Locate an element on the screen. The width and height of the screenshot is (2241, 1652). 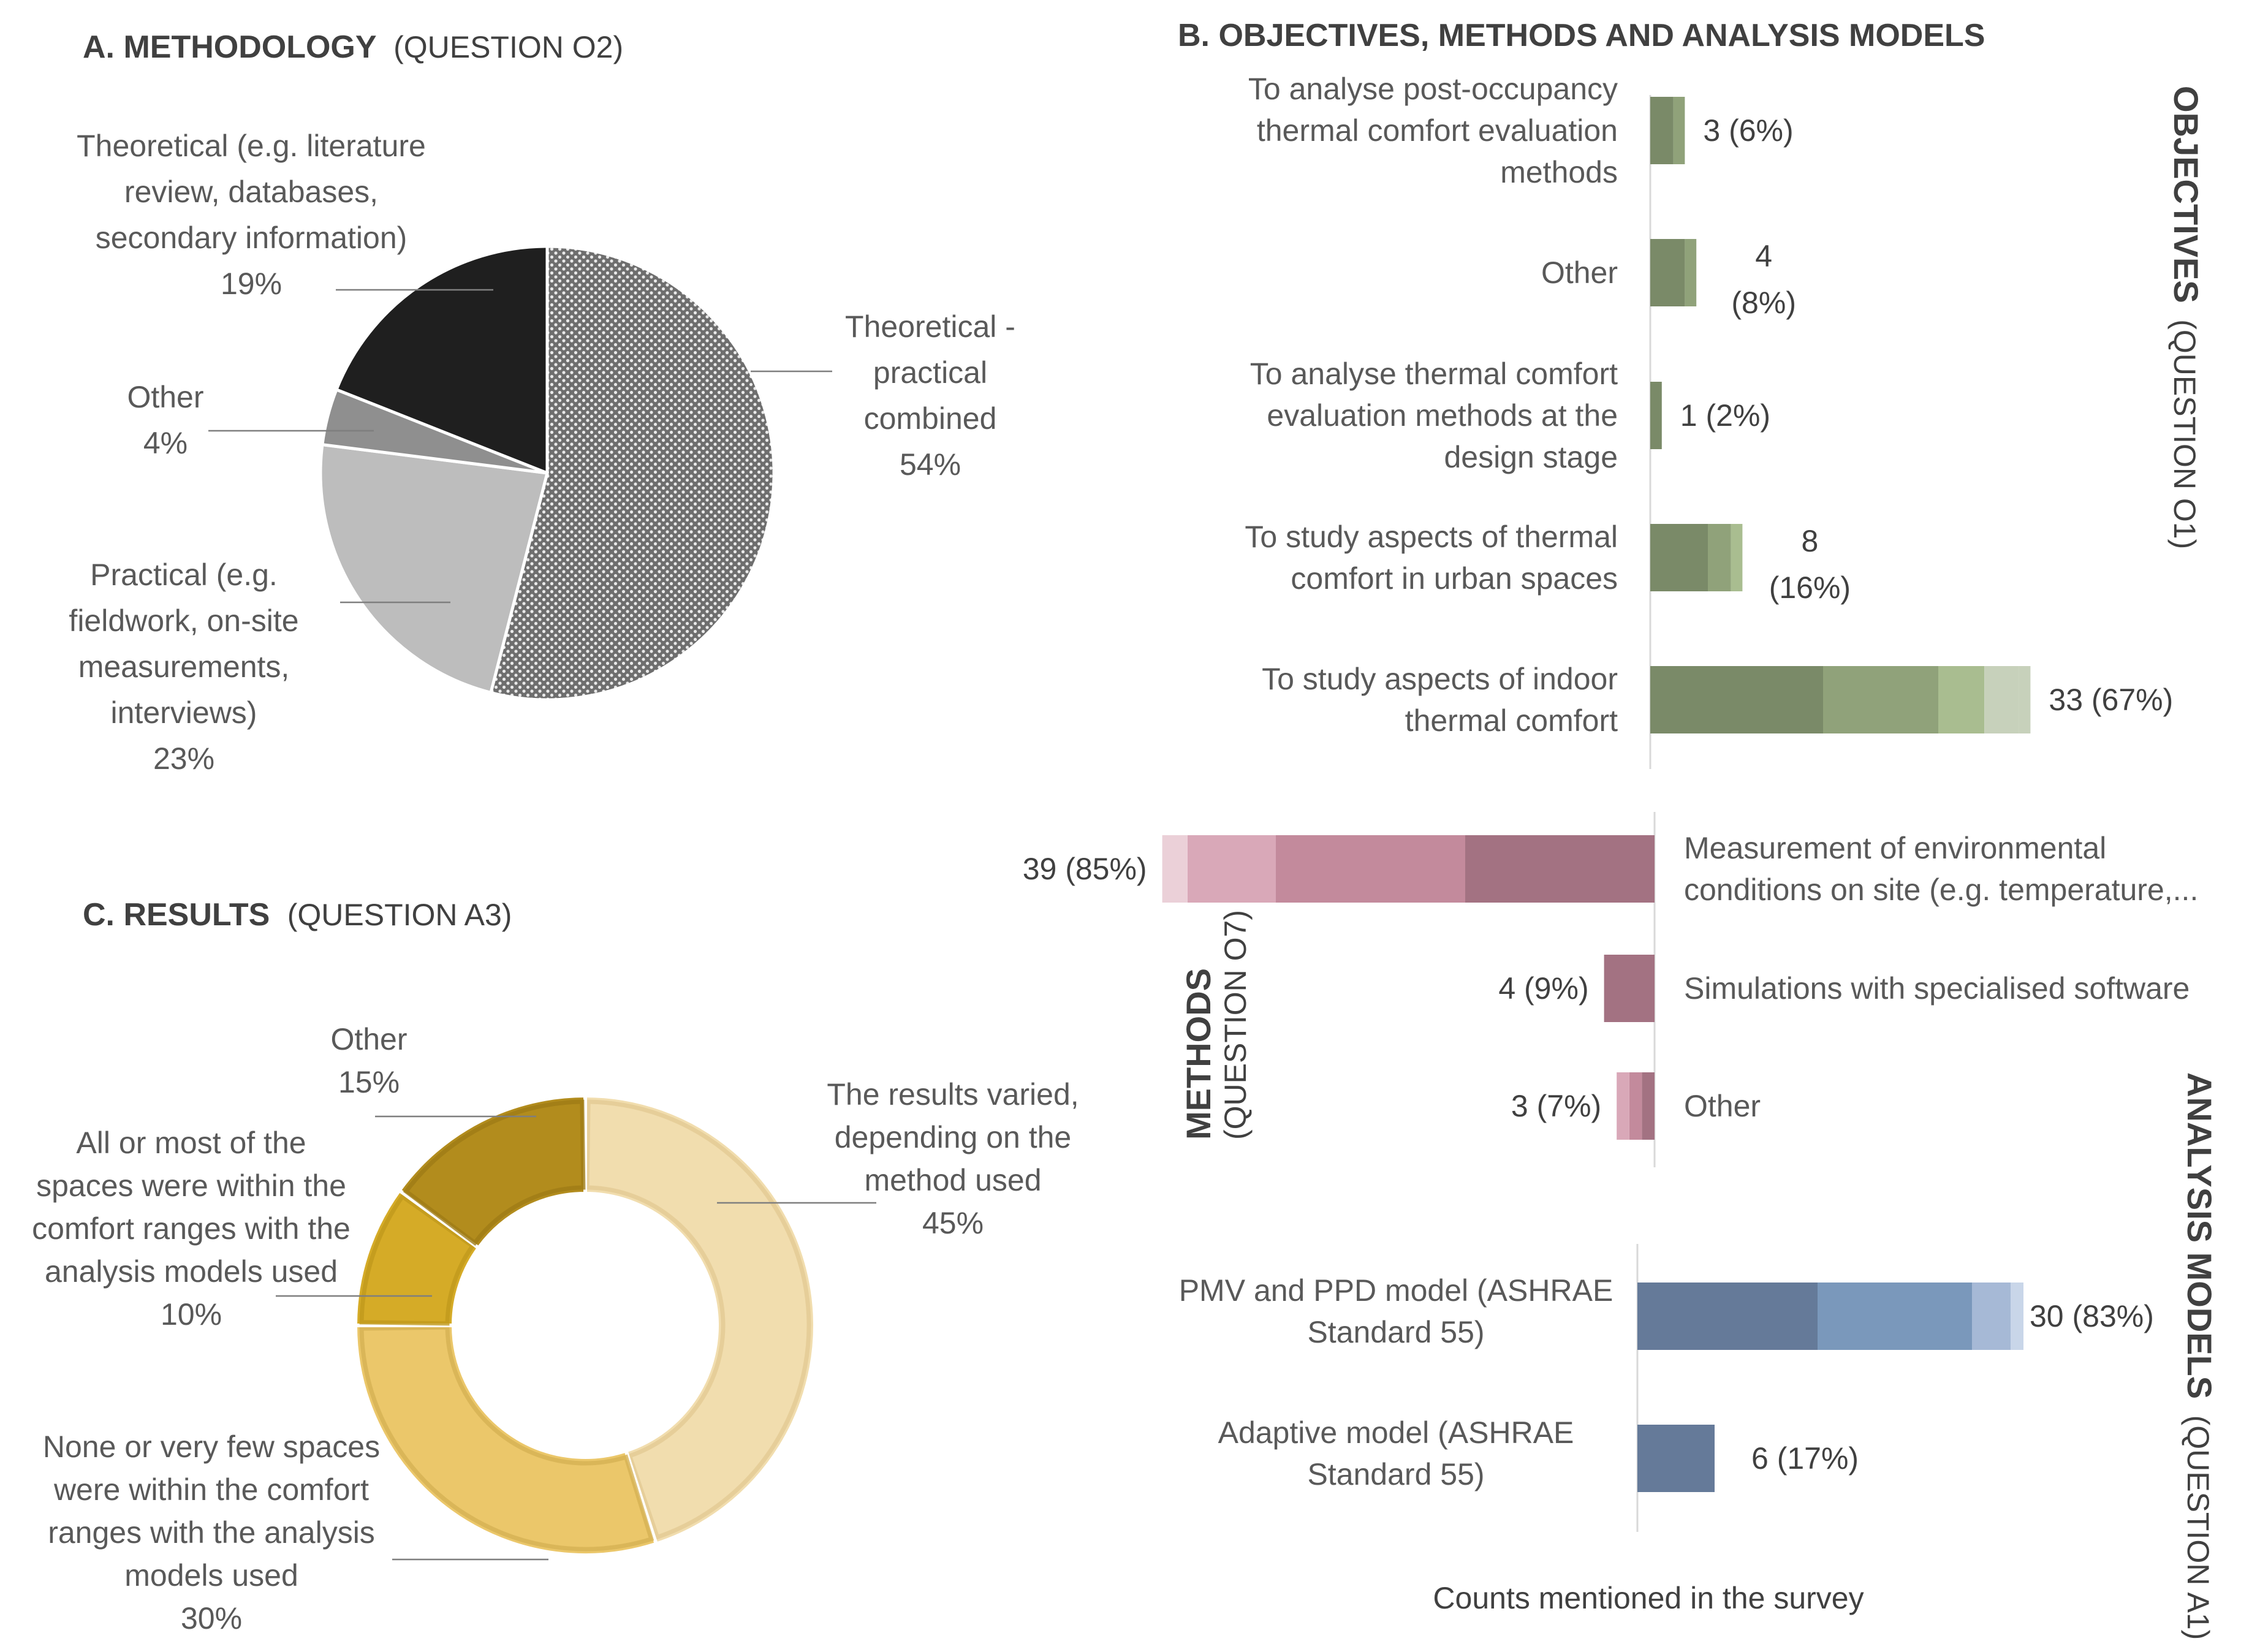
donut-label-none-line: were within the comfort is located at coordinates (211, 1489).